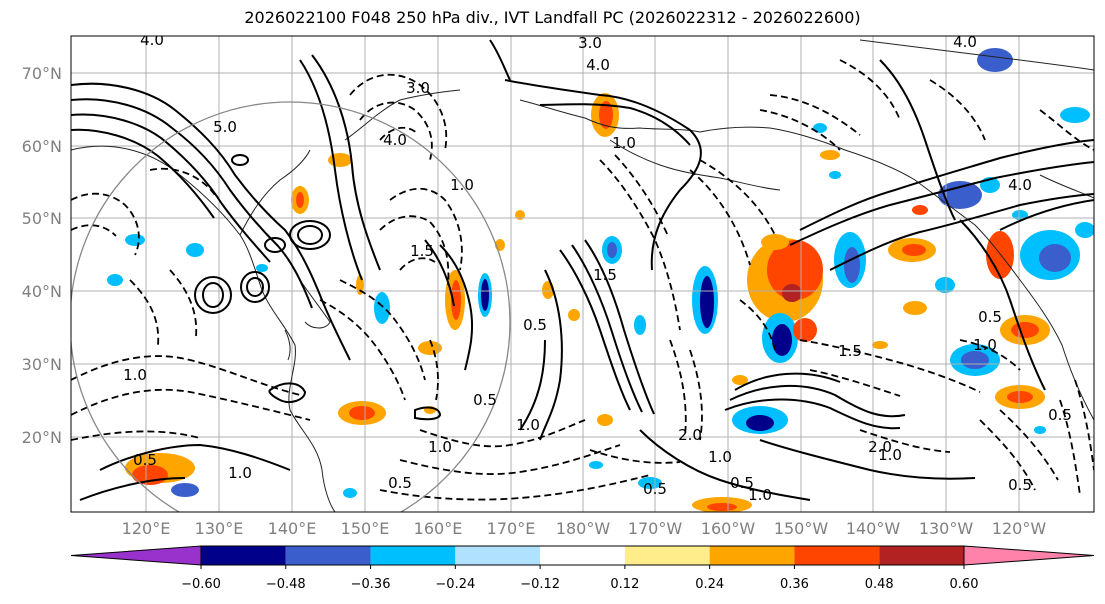 The height and width of the screenshot is (604, 1105). I want to click on lat-label: 40°N, so click(42, 291).